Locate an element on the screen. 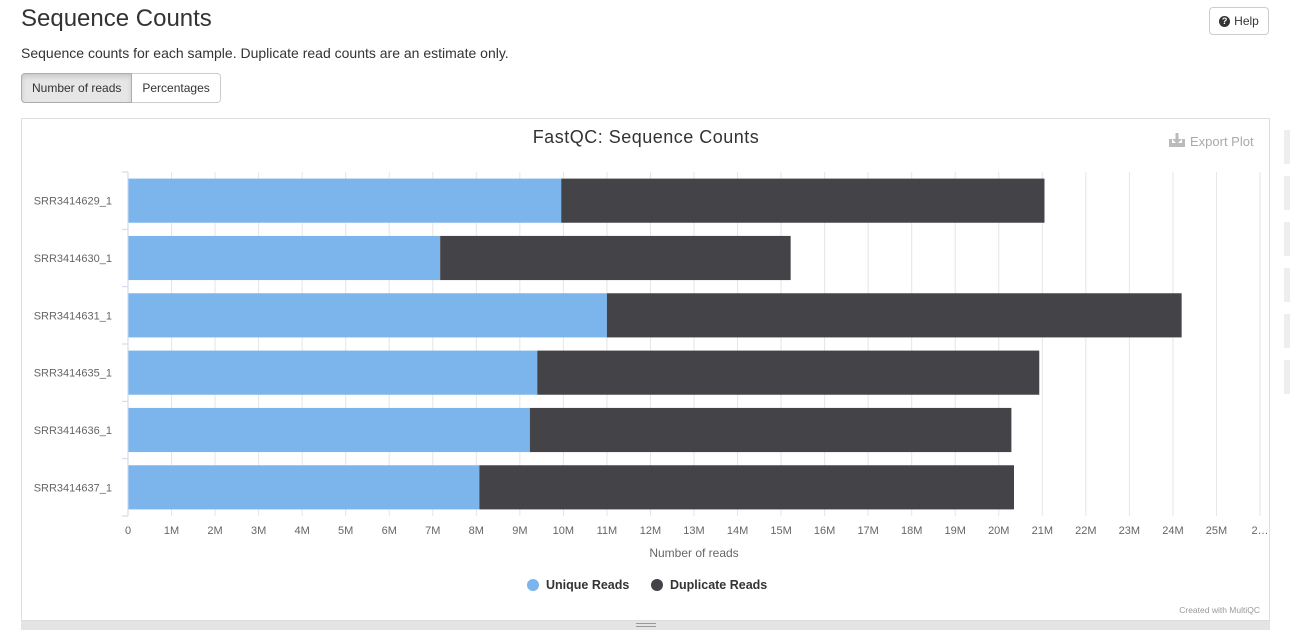 The image size is (1290, 634). grip-icon is located at coordinates (646, 625).